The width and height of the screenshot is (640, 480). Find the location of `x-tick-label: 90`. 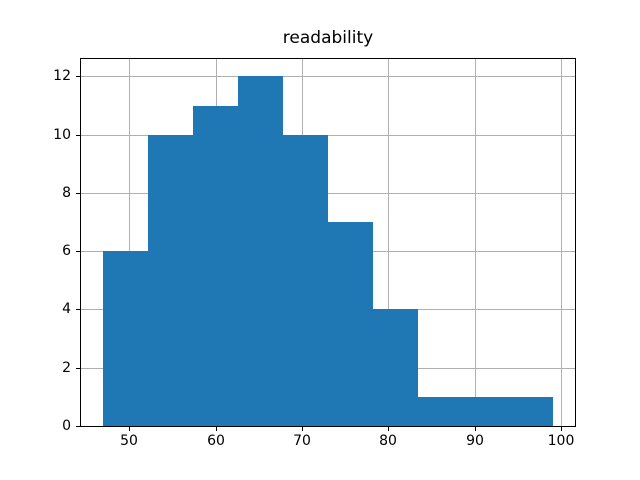

x-tick-label: 90 is located at coordinates (475, 441).